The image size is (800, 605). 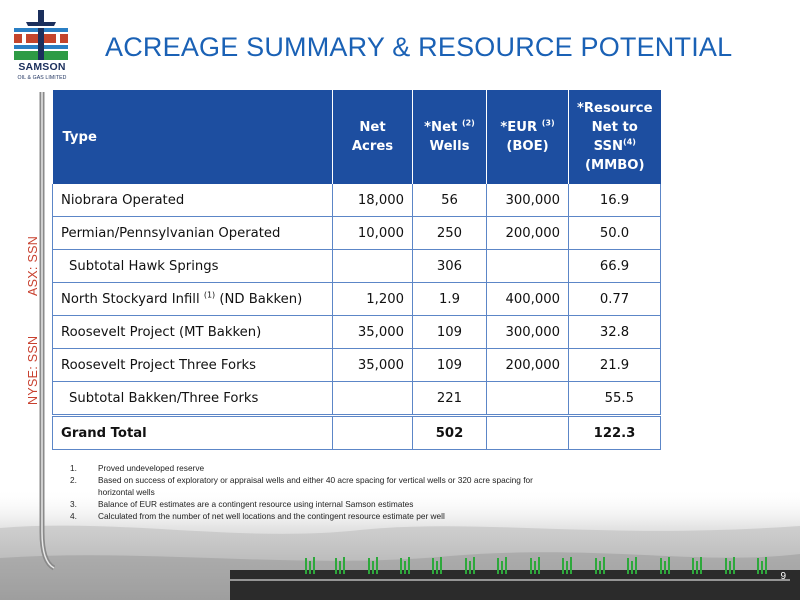 I want to click on subtotal-row: Subtotal Hawk Springs 306 66.9, so click(x=356, y=266).